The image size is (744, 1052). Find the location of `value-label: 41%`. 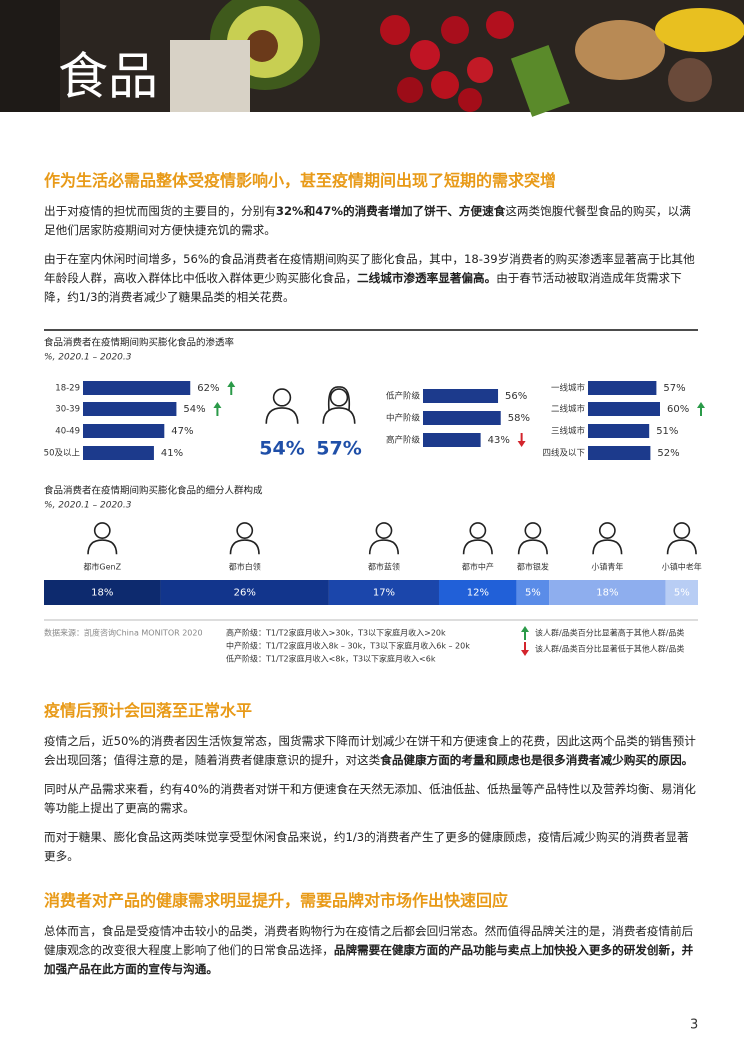

value-label: 41% is located at coordinates (172, 453).